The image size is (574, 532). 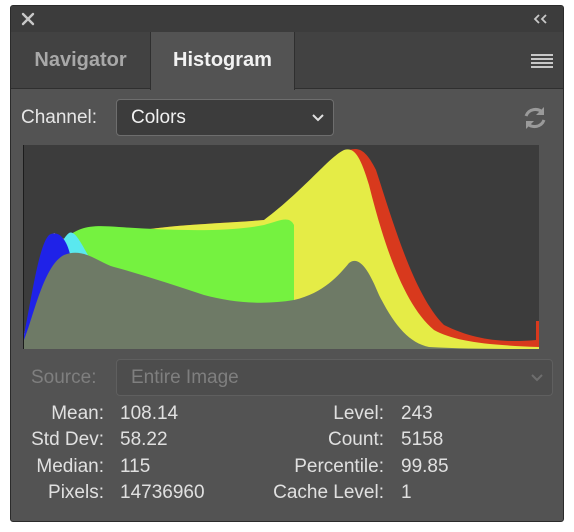 I want to click on hamburger-menu-icon, so click(x=542, y=61).